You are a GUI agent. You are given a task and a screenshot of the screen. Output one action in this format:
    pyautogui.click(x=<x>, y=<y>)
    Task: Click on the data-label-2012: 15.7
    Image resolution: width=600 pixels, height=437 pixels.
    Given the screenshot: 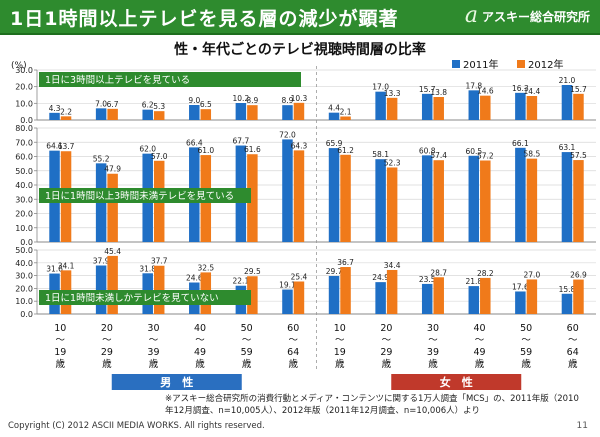 What is the action you would take?
    pyautogui.click(x=578, y=89)
    